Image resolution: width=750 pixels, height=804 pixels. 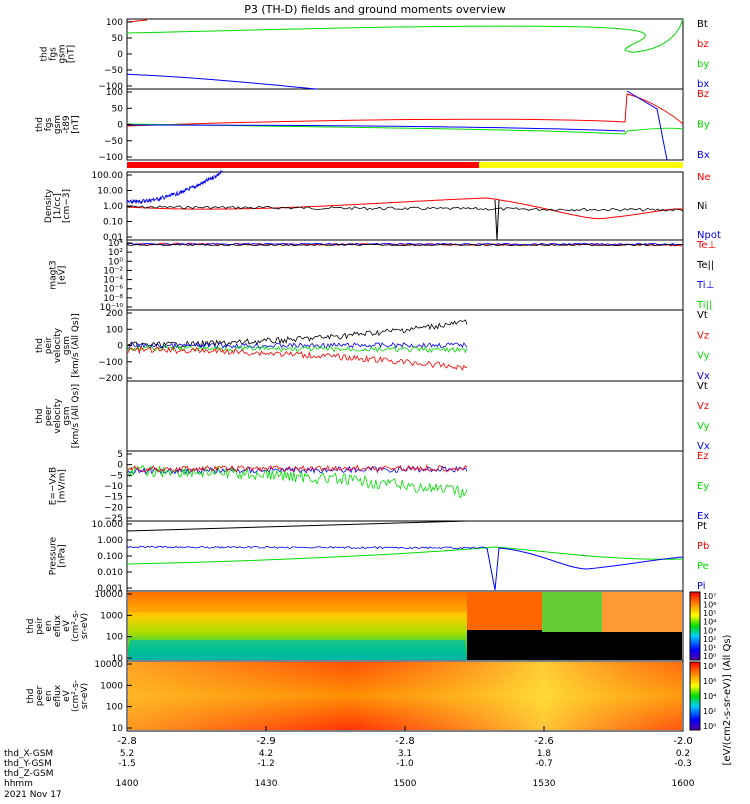 I want to click on series-line-Pe, so click(x=405, y=555).